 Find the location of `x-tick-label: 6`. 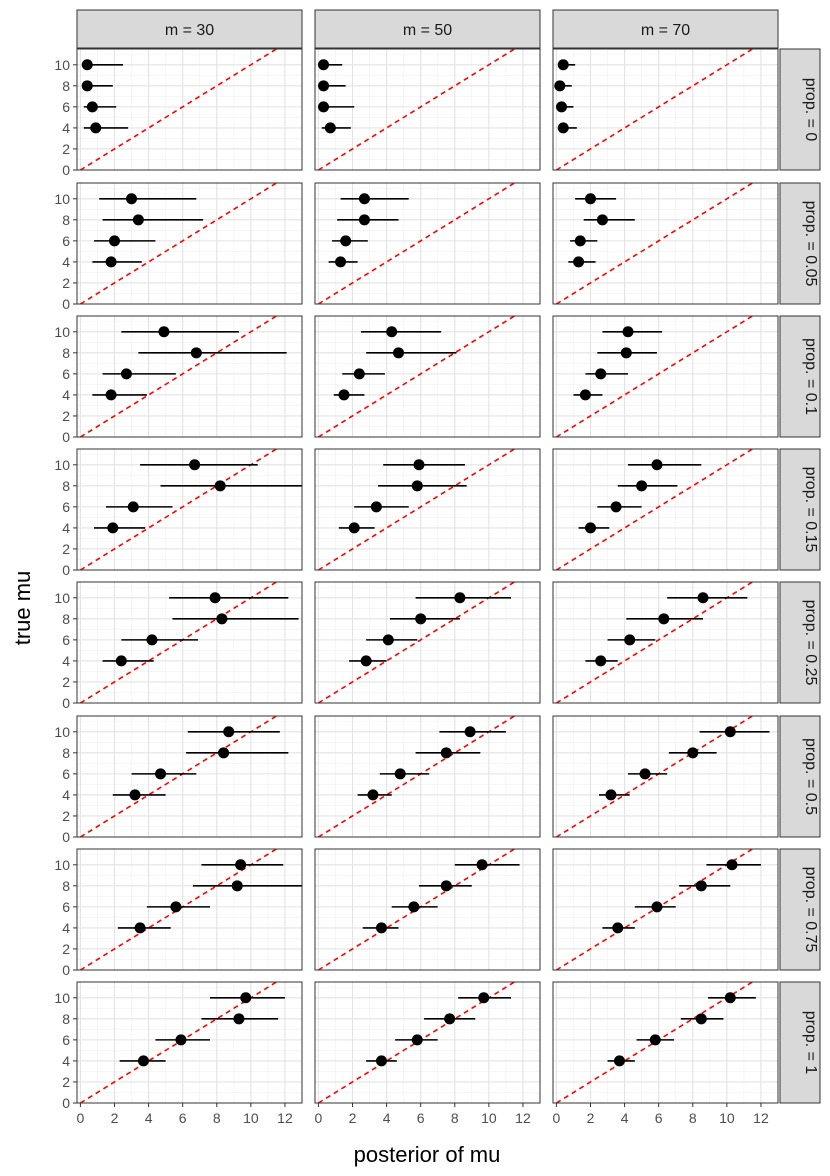

x-tick-label: 6 is located at coordinates (421, 1118).